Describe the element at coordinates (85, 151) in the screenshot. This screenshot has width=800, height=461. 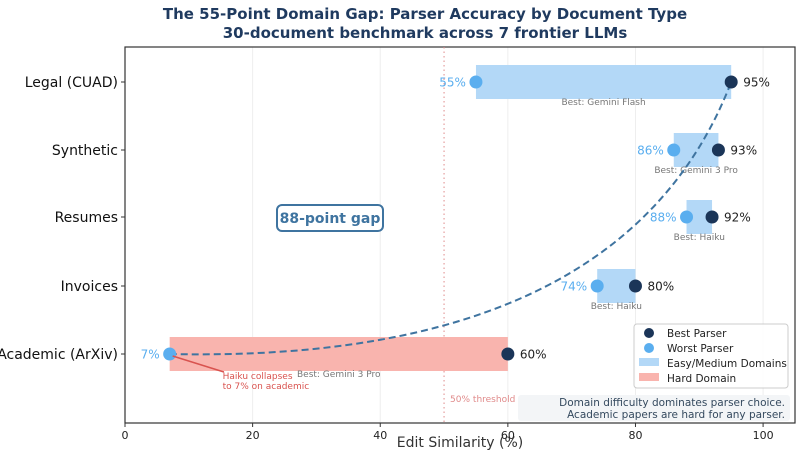
I see `y-tick-label: Synthetic` at that location.